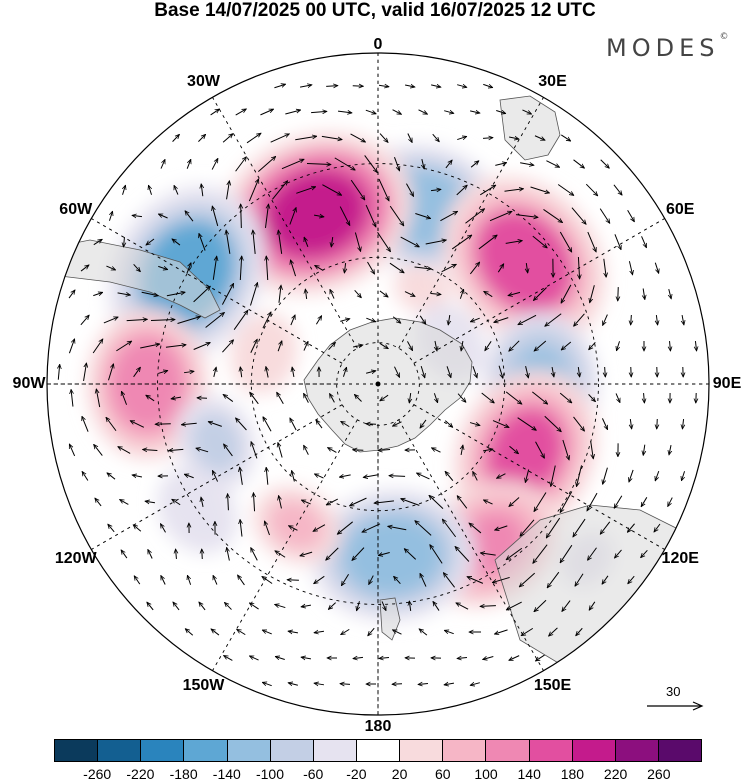 This screenshot has height=783, width=750. Describe the element at coordinates (378, 726) in the screenshot. I see `longitude-label: 180` at that location.